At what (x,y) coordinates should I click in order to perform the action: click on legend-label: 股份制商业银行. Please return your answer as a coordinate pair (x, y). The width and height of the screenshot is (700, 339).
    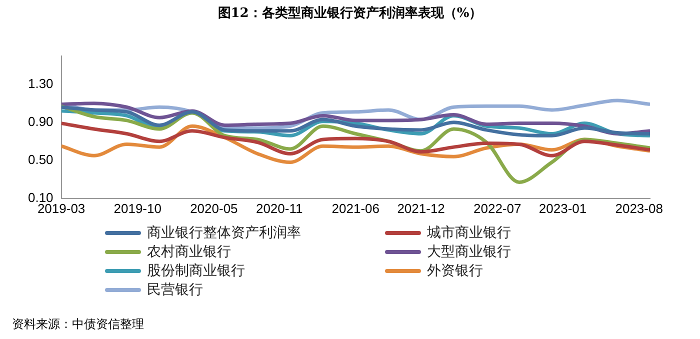
    Looking at the image, I should click on (196, 271).